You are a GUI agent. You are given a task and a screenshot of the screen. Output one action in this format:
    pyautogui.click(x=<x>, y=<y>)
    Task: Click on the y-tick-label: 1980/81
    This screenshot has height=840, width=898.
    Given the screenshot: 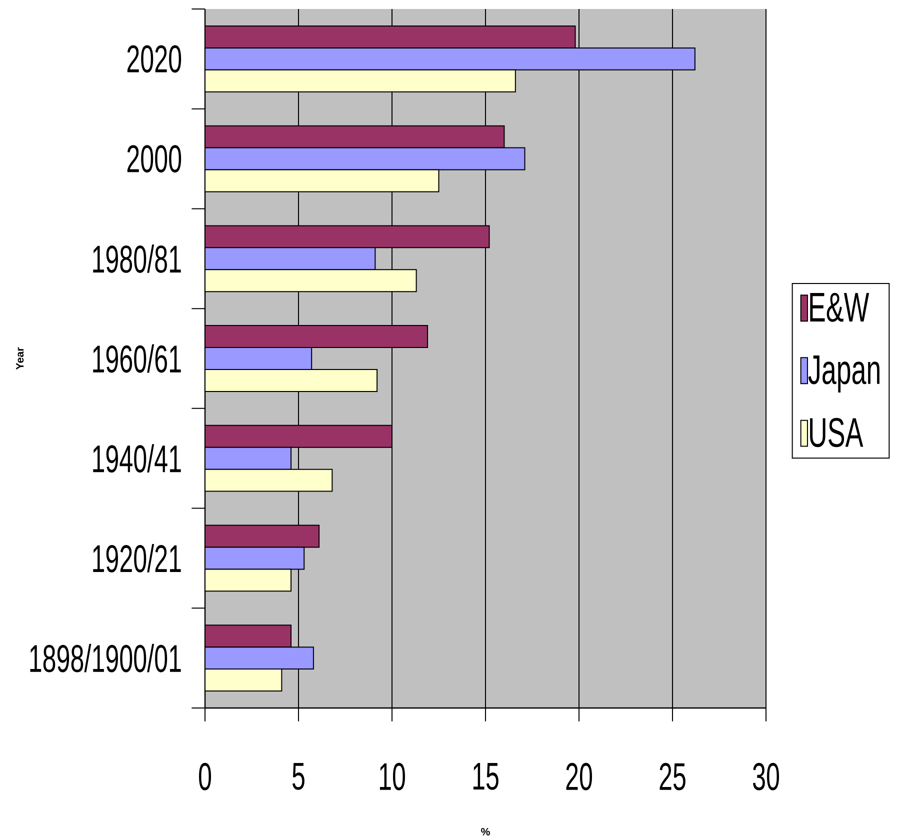 What is the action you would take?
    pyautogui.click(x=137, y=258)
    